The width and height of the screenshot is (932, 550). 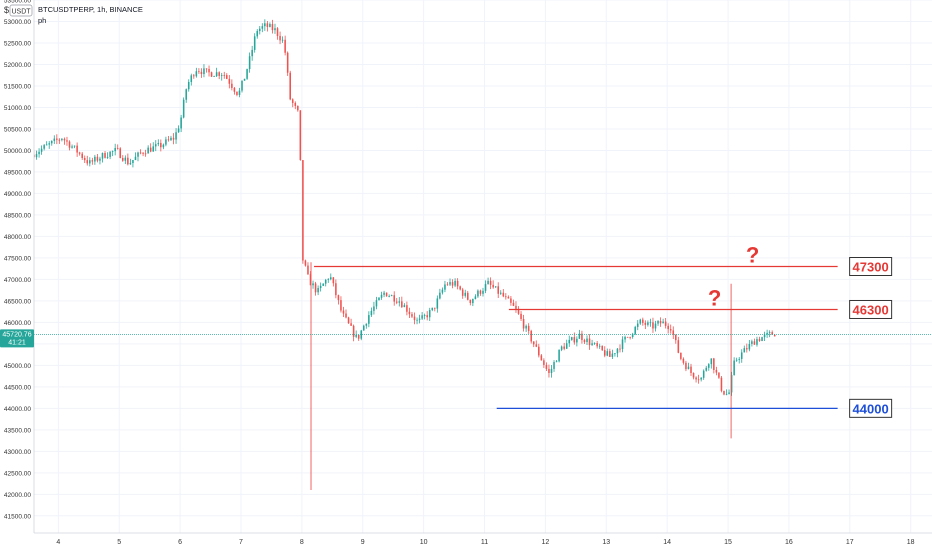 I want to click on time-axis: 4 5 6 7 8 9 10 11 12 13 14 15 16 17 18, so click(x=483, y=539).